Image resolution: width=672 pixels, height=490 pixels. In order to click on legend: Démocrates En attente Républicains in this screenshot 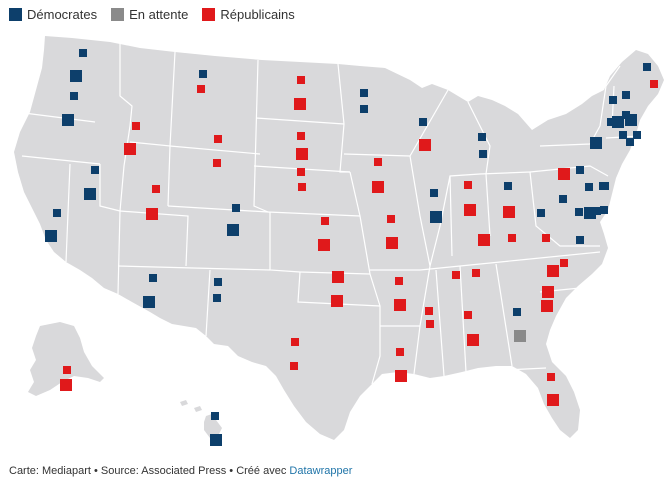, I will do `click(159, 14)`.